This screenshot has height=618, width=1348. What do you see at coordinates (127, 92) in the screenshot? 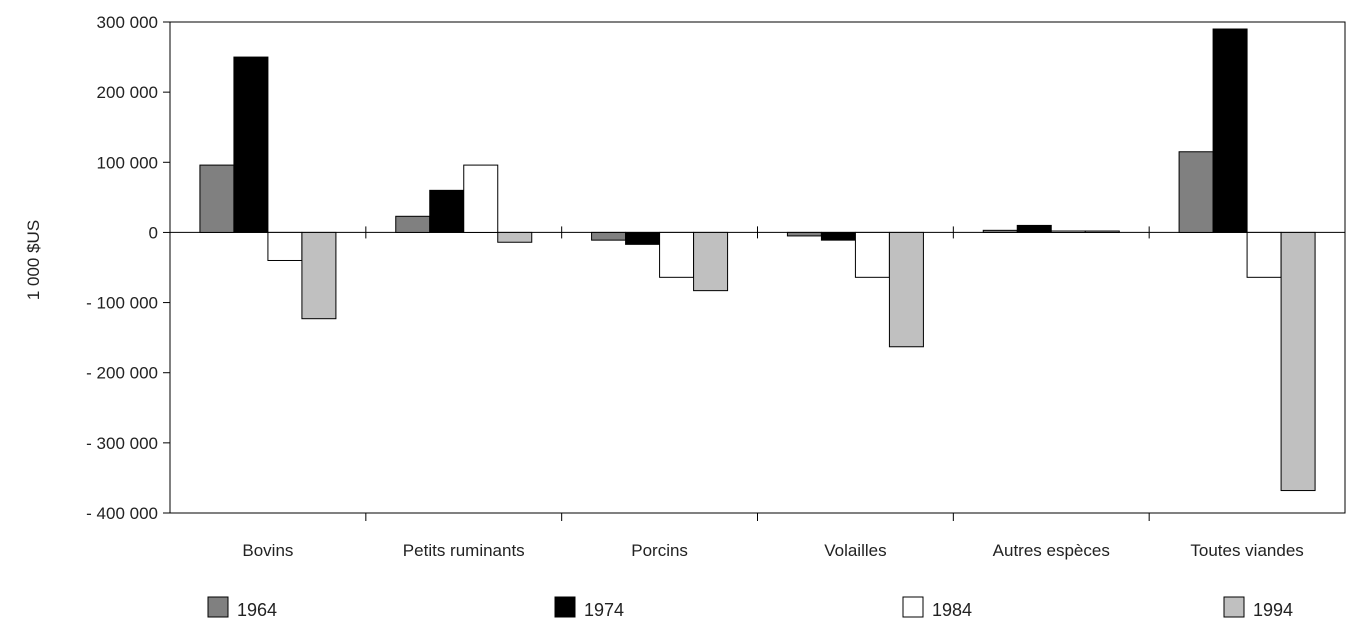
I see `y-tick-label: 200 000` at bounding box center [127, 92].